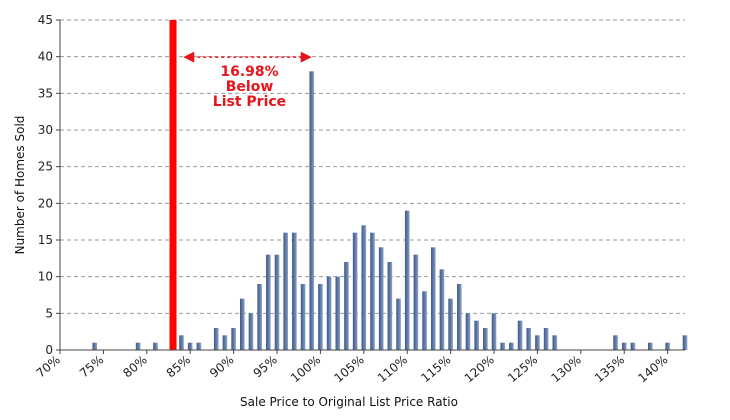  I want to click on x-tick-label-85: 85%, so click(178, 367).